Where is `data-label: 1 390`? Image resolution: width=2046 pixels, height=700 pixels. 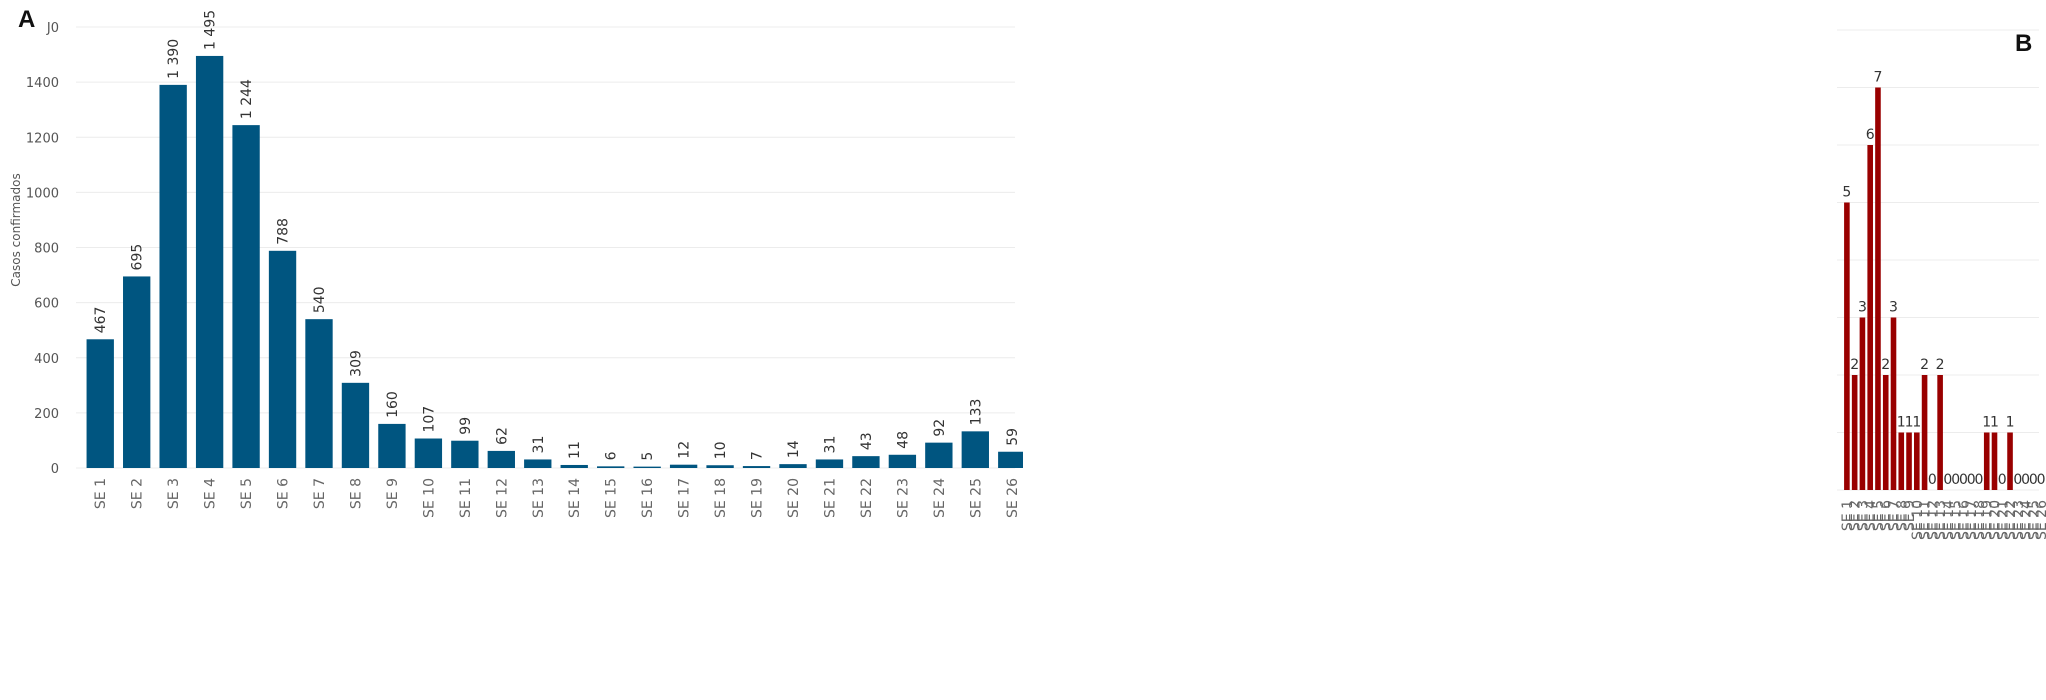 data-label: 1 390 is located at coordinates (174, 59).